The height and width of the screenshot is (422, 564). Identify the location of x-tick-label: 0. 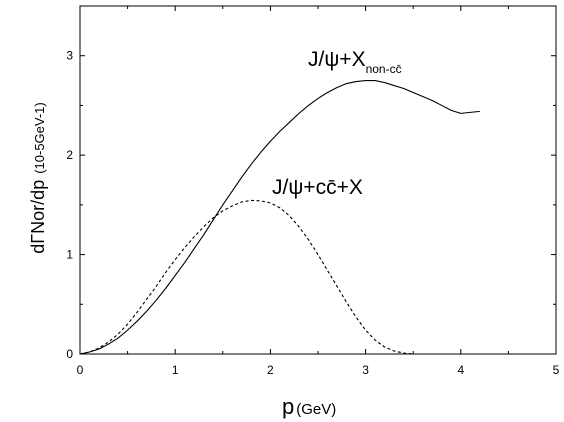
(80, 370).